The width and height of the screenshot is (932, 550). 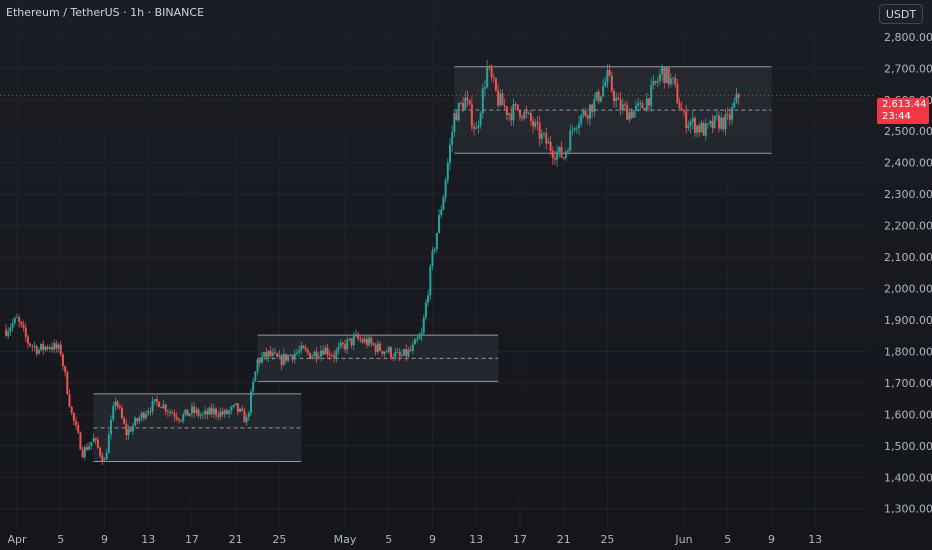 I want to click on last-price-value: 2,613.44, so click(x=904, y=104).